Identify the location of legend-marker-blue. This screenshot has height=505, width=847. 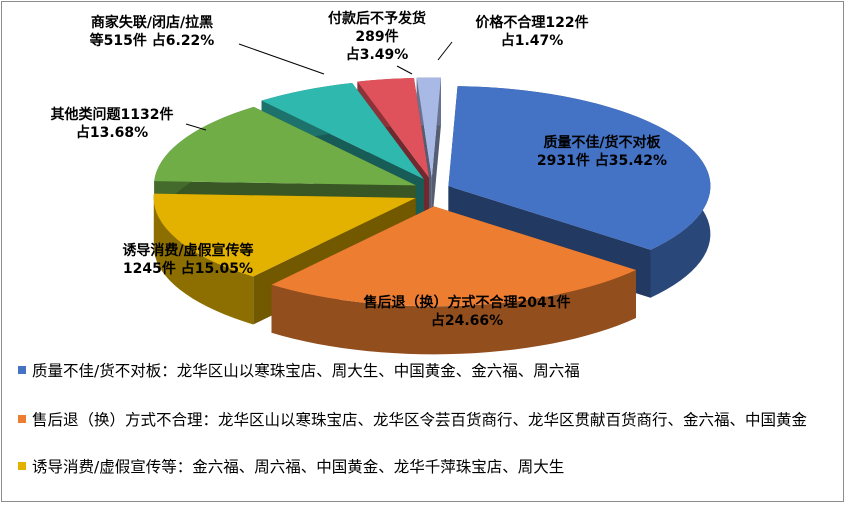
(22, 370).